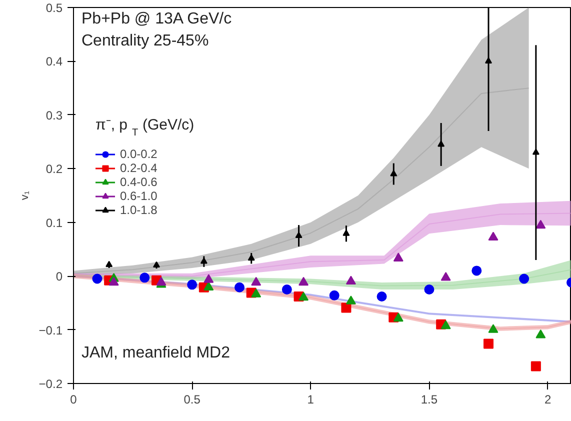  What do you see at coordinates (145, 41) in the screenshot?
I see `annotation: Centrality 25-45%` at bounding box center [145, 41].